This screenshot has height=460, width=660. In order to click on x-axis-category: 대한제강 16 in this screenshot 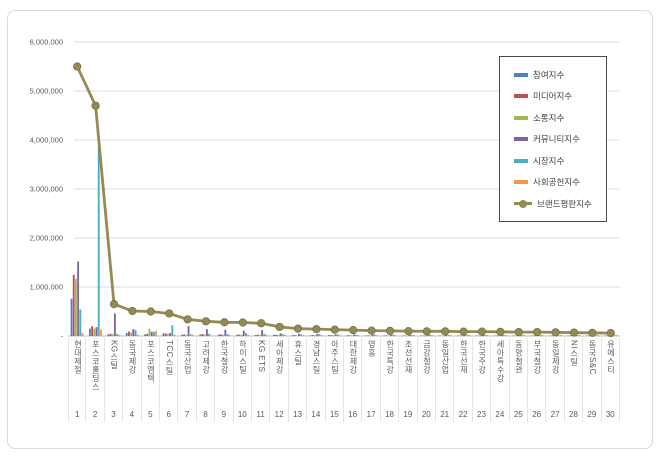, I will do `click(353, 380)`.